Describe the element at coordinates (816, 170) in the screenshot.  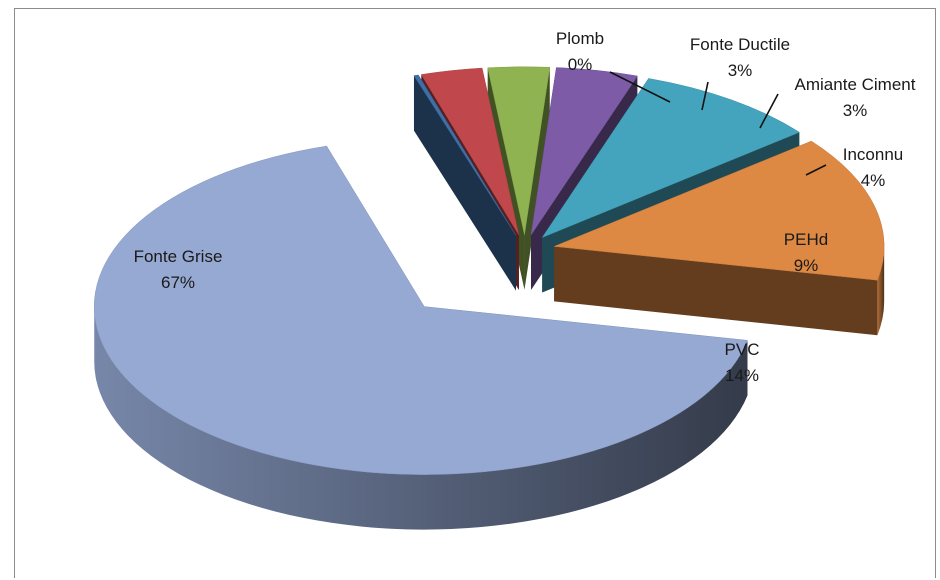
I see `leader-line-inconnu` at that location.